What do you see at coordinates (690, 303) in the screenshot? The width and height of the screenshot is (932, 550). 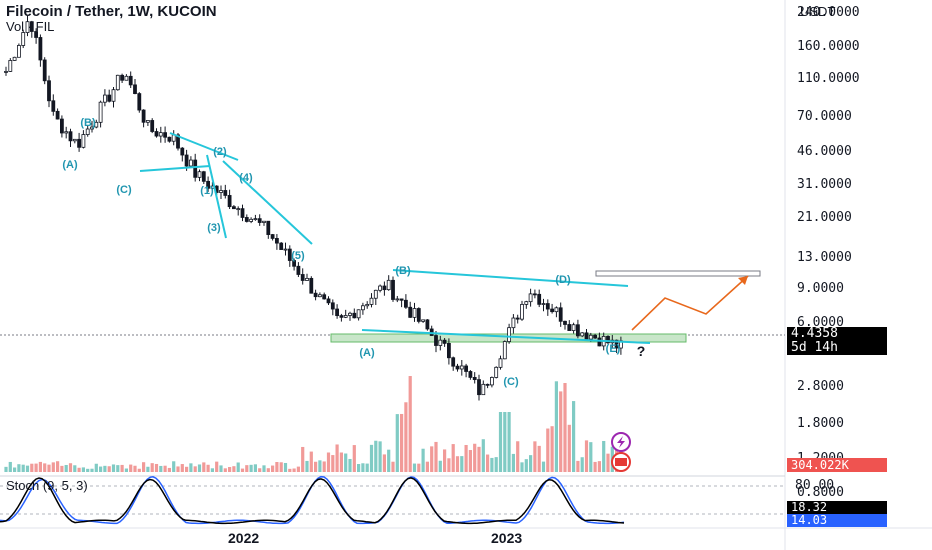 I see `projection-path` at bounding box center [690, 303].